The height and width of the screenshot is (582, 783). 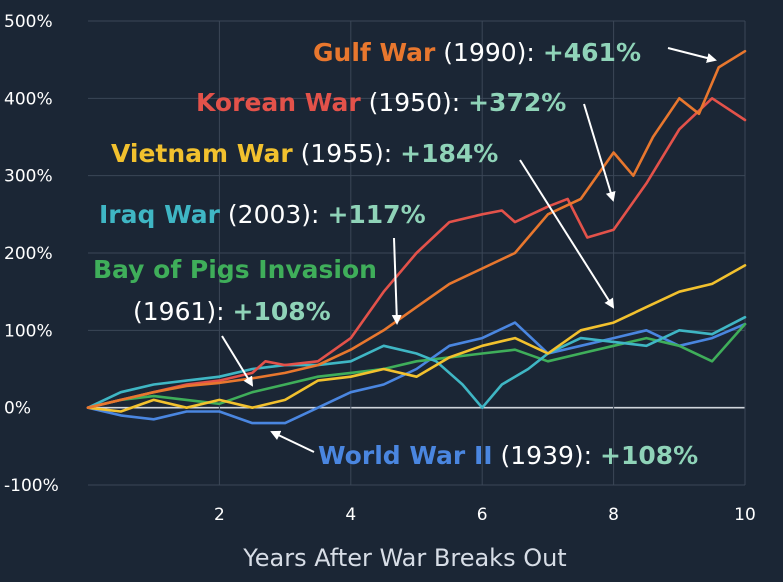 I want to click on label-bay-of-pigs-year: (1961):, so click(x=183, y=311).